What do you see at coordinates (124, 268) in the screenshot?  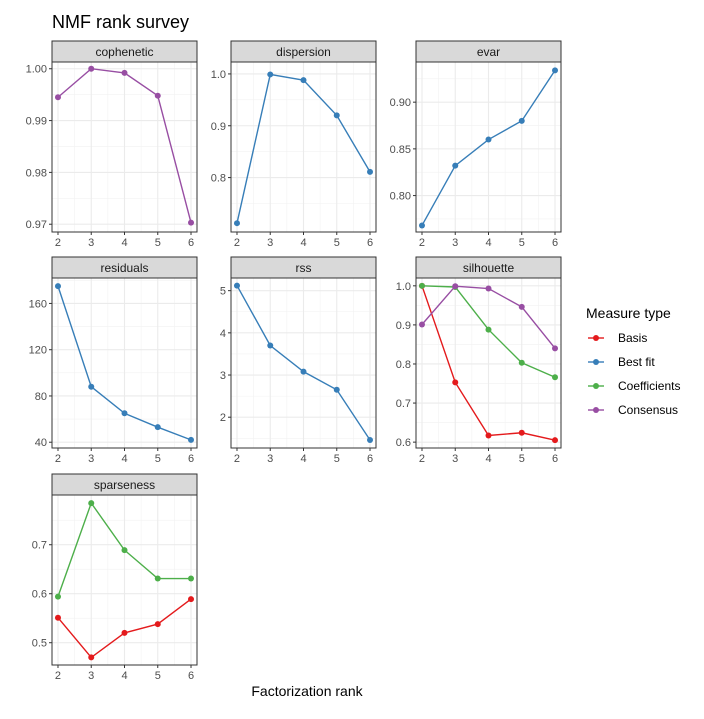 I see `panel-strip-label: residuals` at bounding box center [124, 268].